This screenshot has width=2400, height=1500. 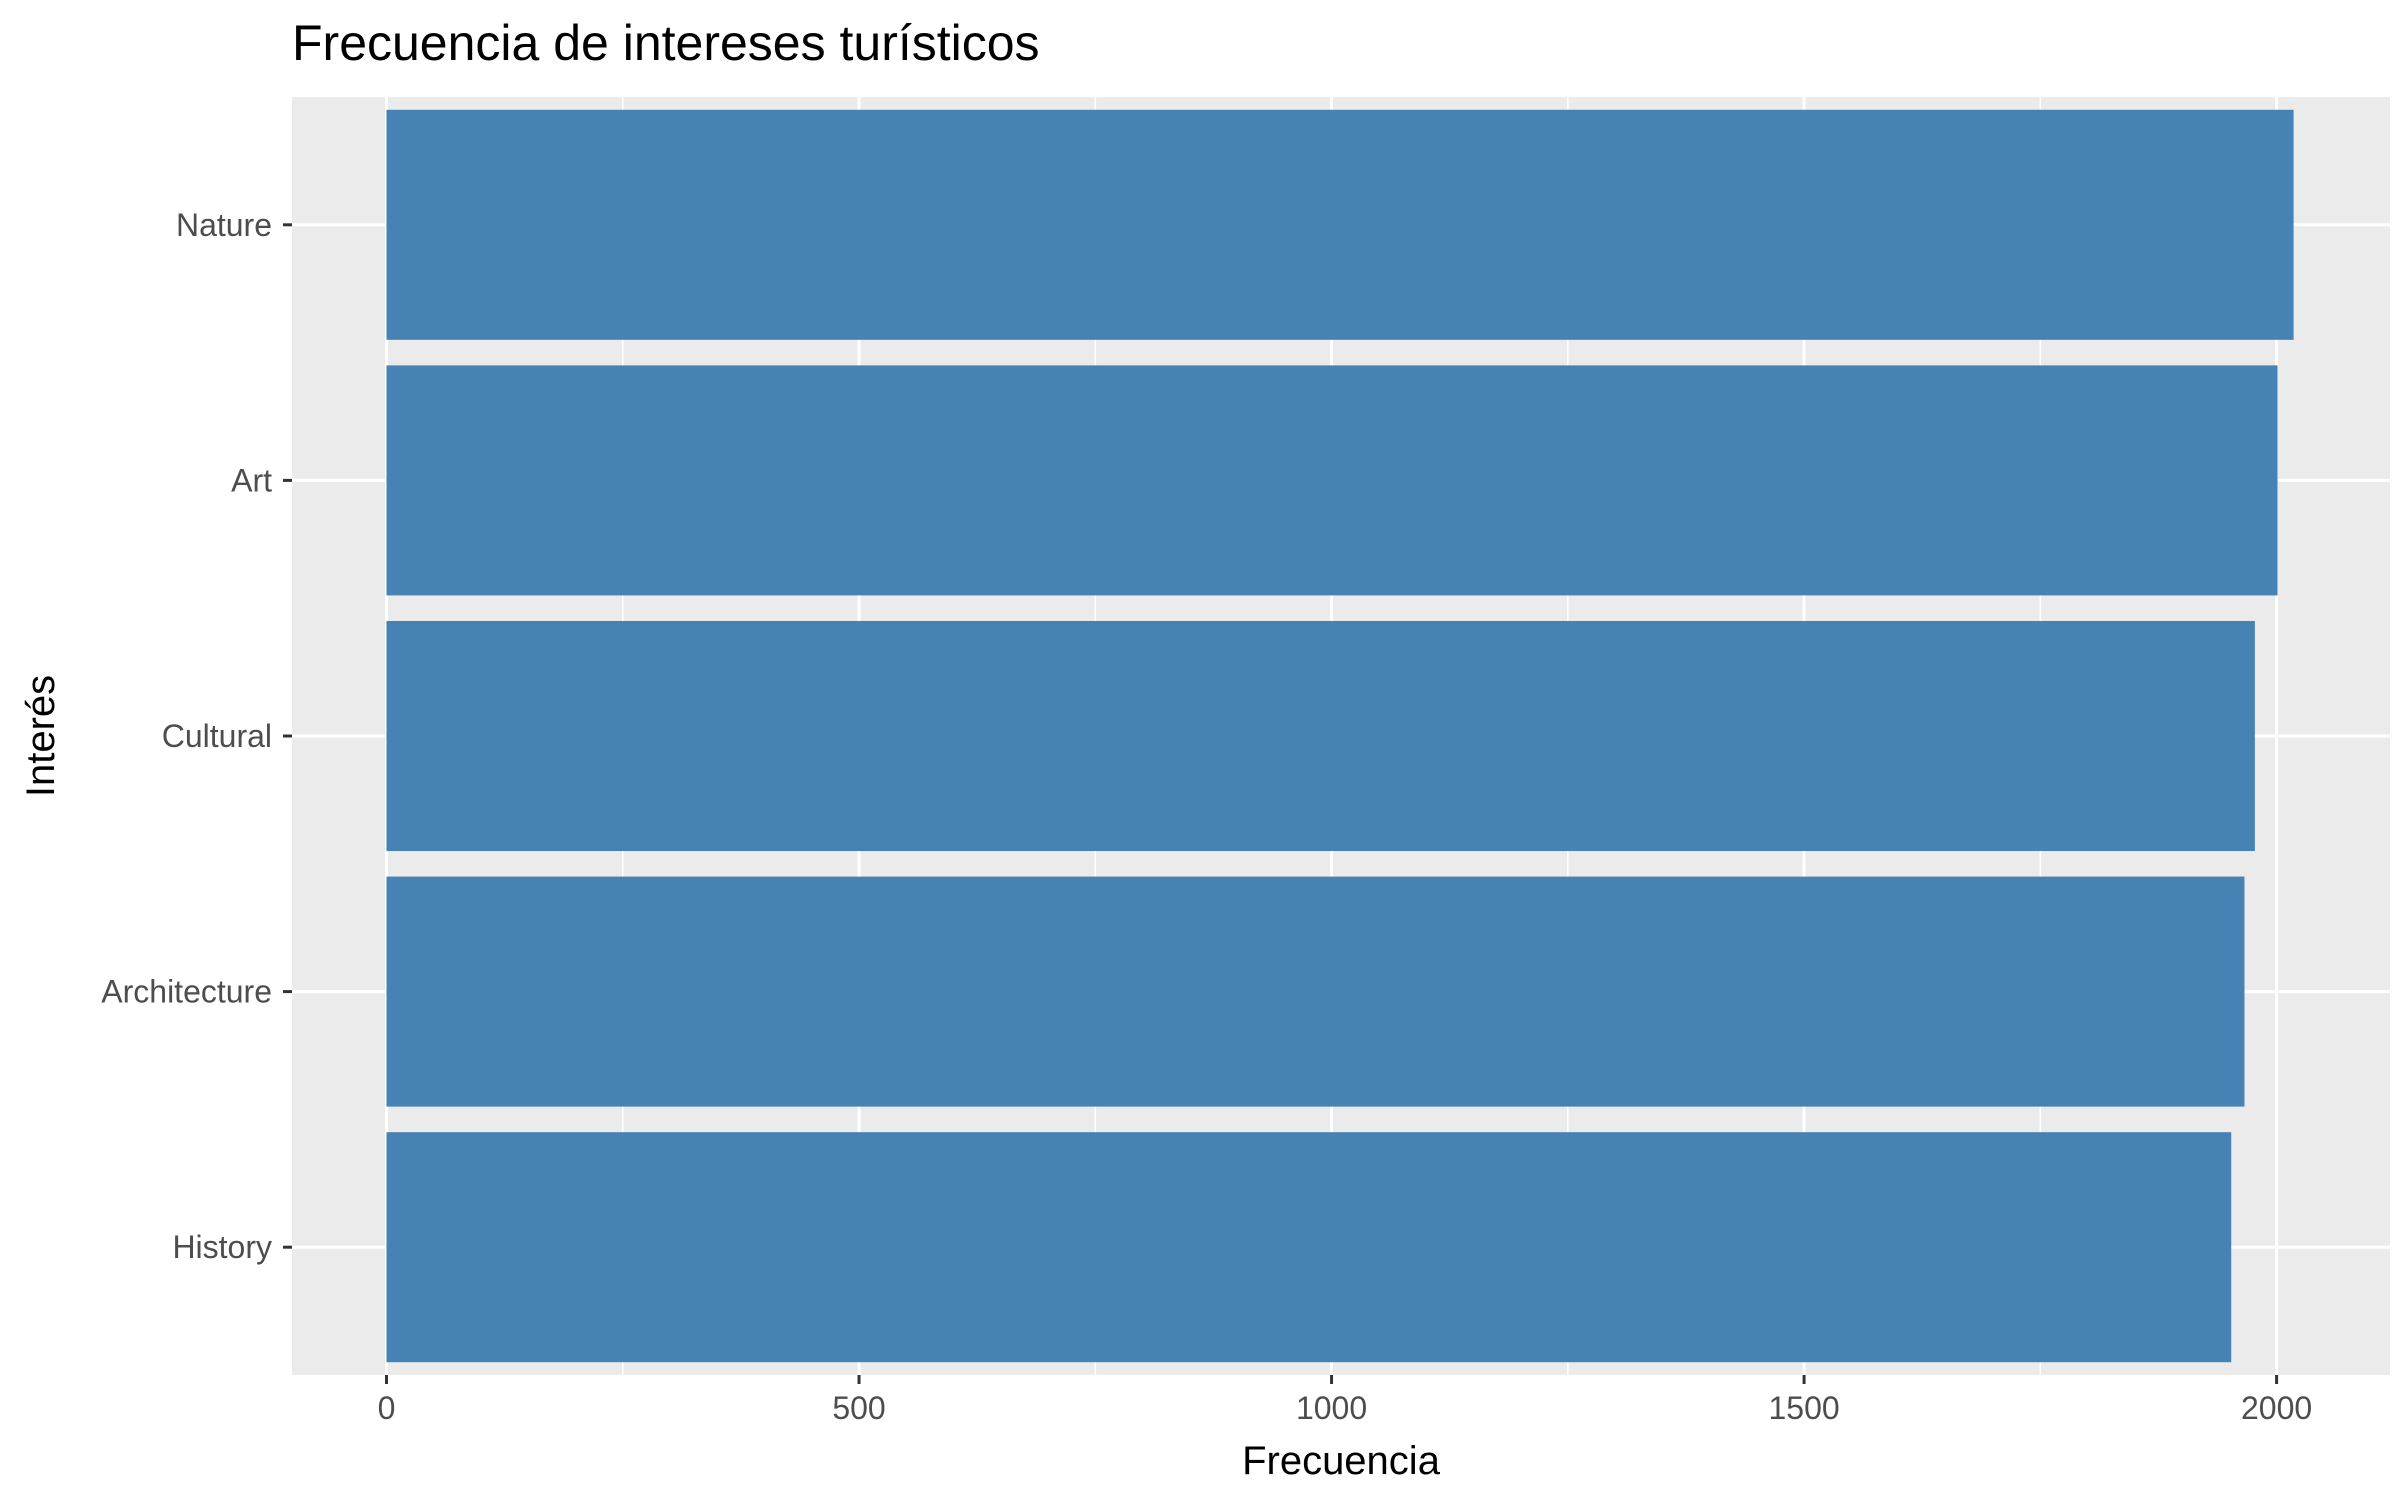 What do you see at coordinates (186, 992) in the screenshot?
I see `y-tick-label: Architecture` at bounding box center [186, 992].